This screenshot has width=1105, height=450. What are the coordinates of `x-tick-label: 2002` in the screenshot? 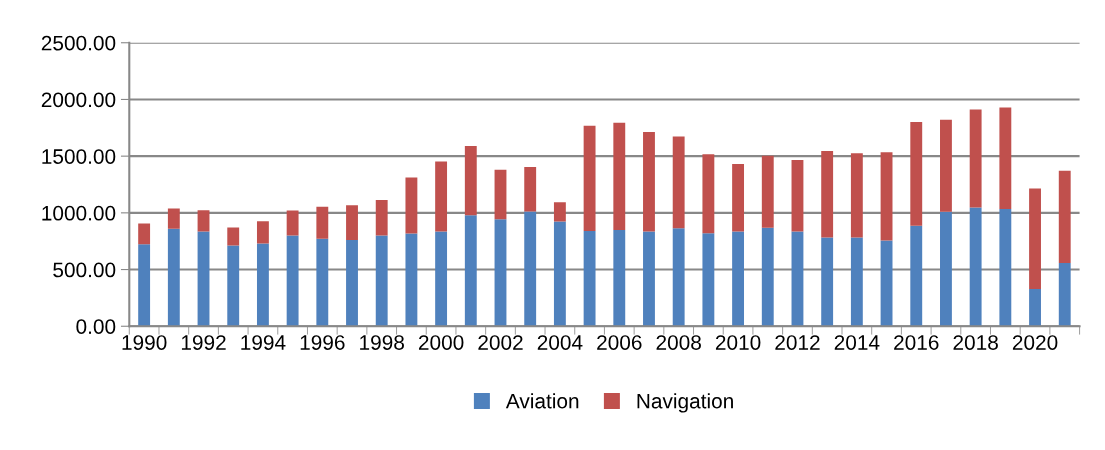 It's located at (500, 342).